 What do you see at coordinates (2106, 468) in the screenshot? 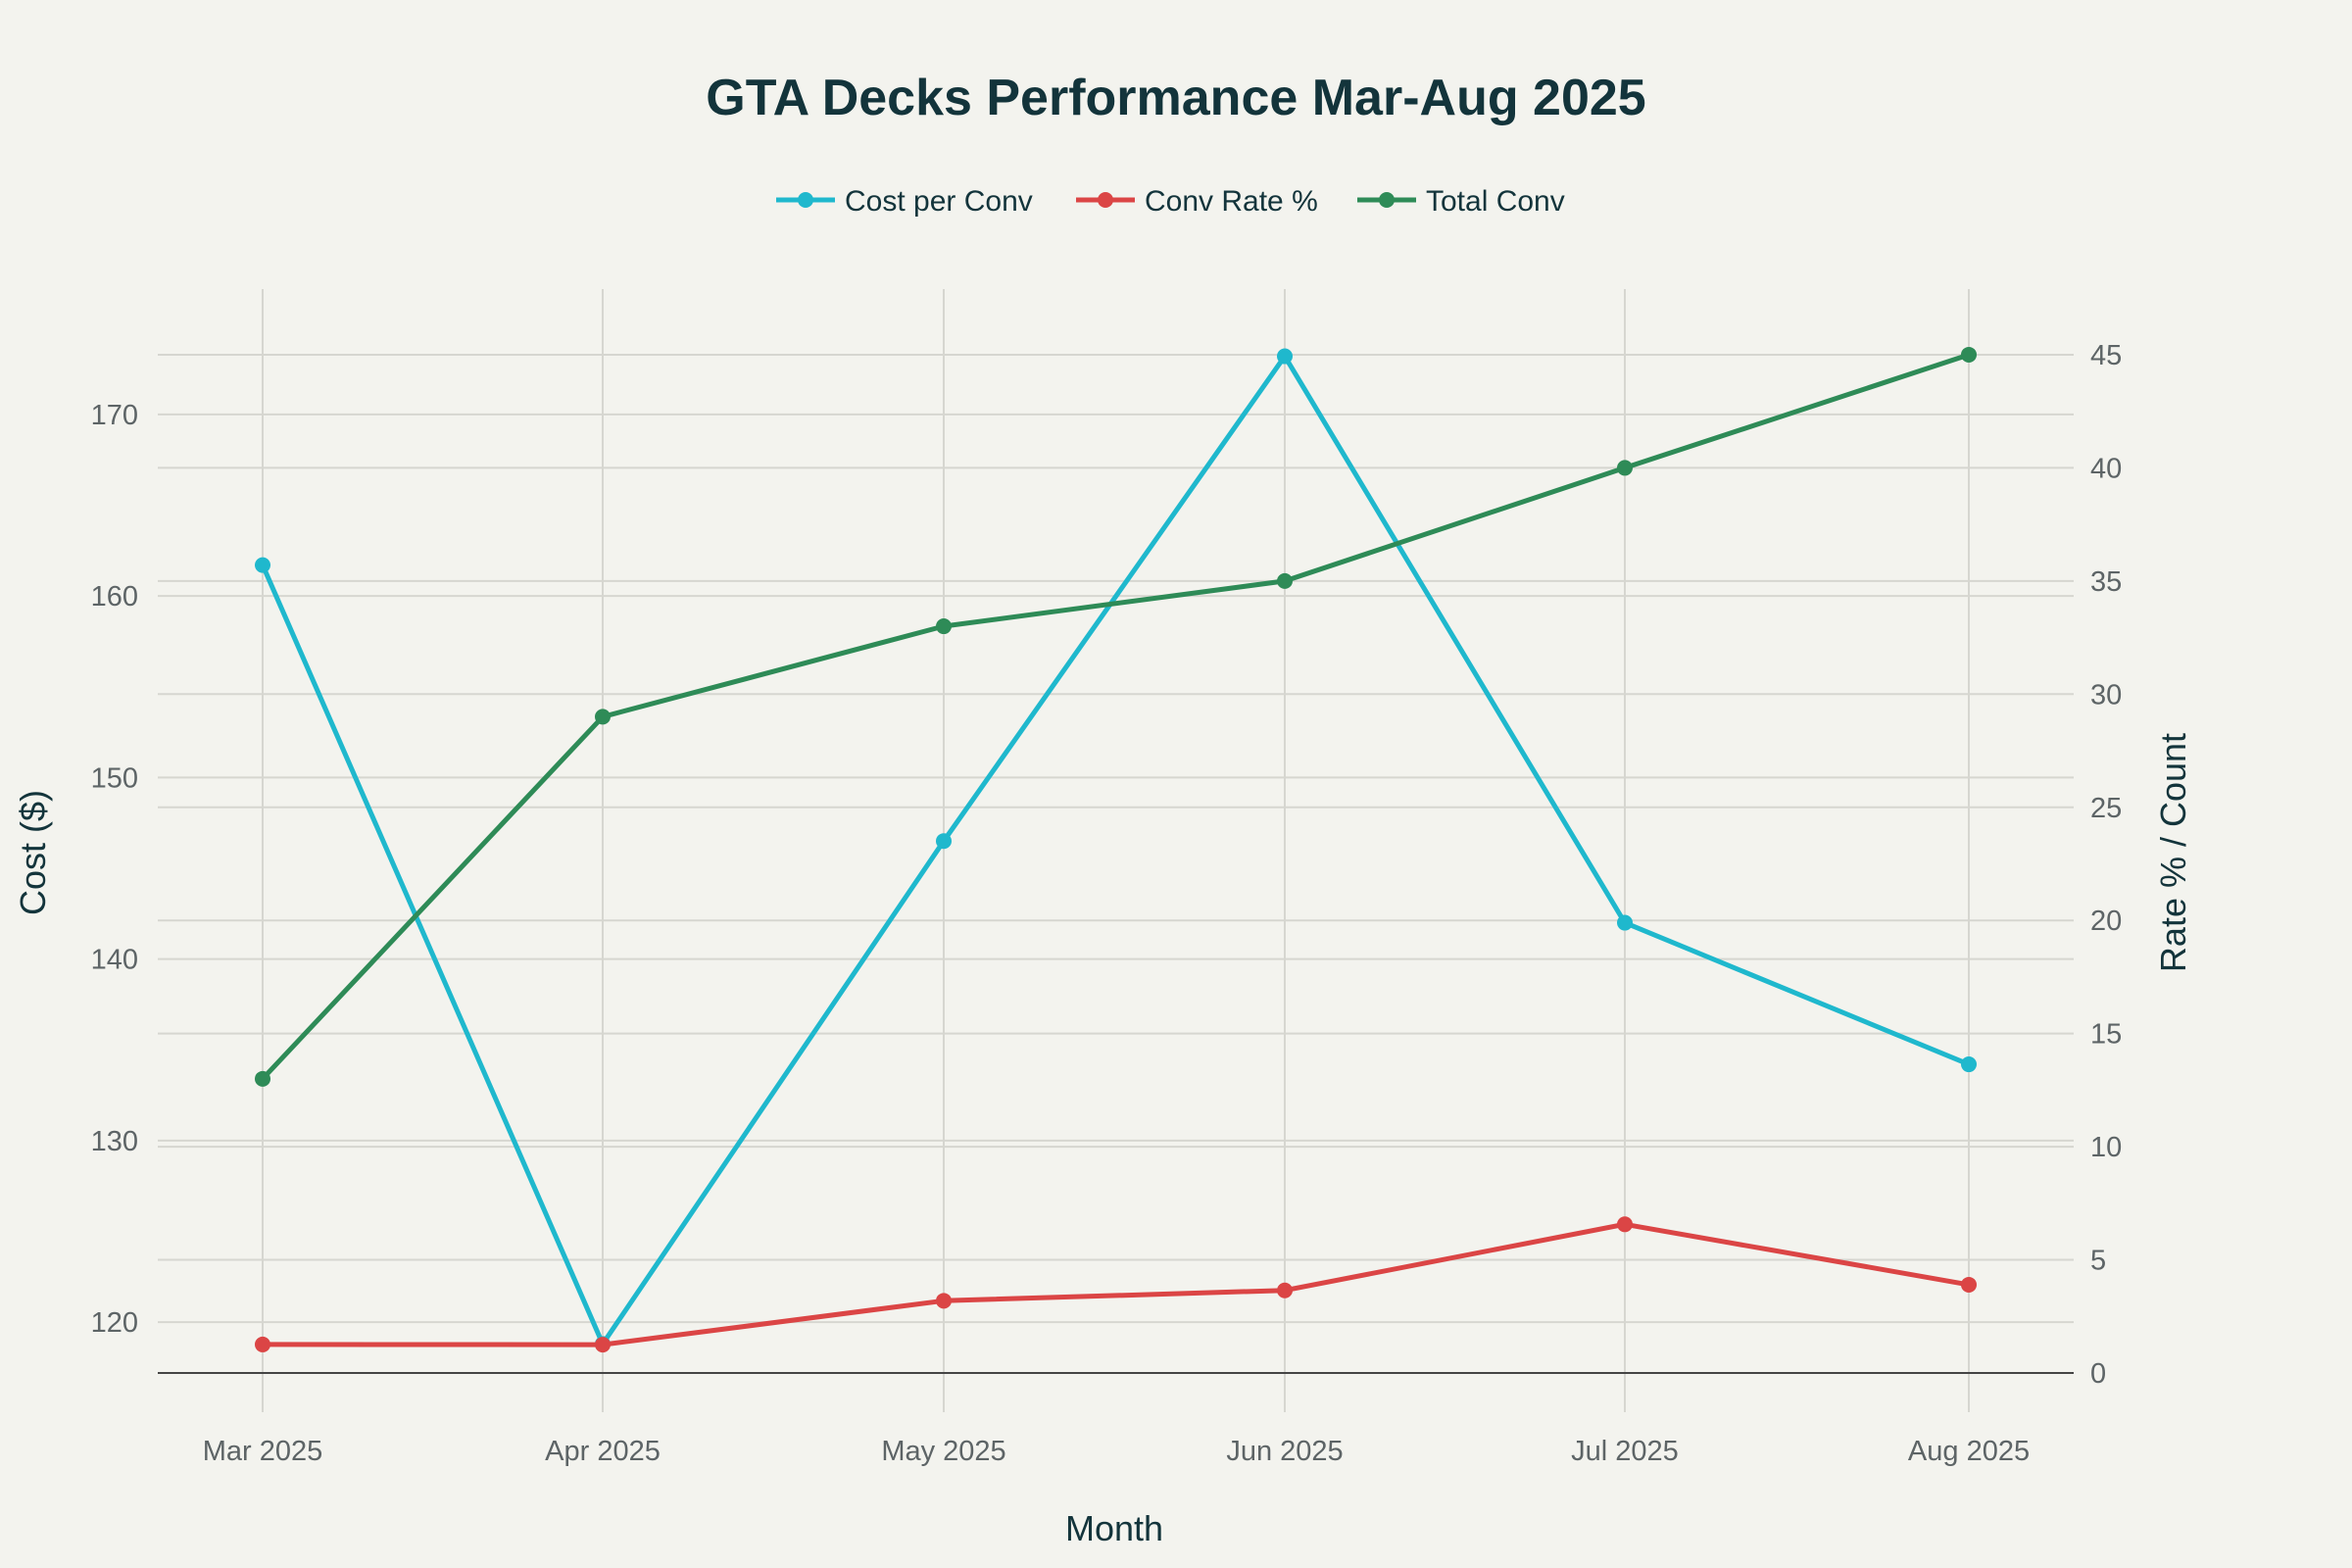
I see `y2-tick-label: 40` at bounding box center [2106, 468].